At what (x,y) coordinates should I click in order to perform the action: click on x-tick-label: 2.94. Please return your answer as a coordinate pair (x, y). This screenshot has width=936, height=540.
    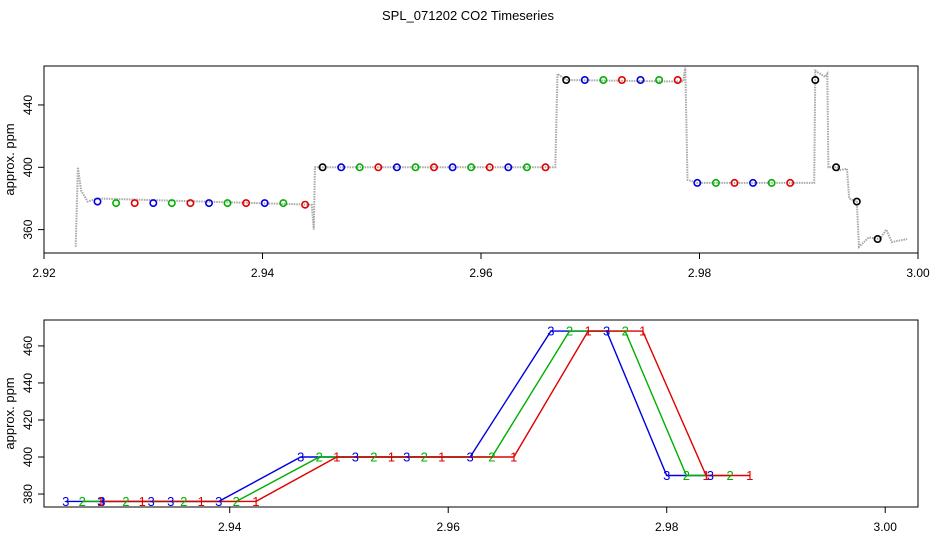
    Looking at the image, I should click on (263, 273).